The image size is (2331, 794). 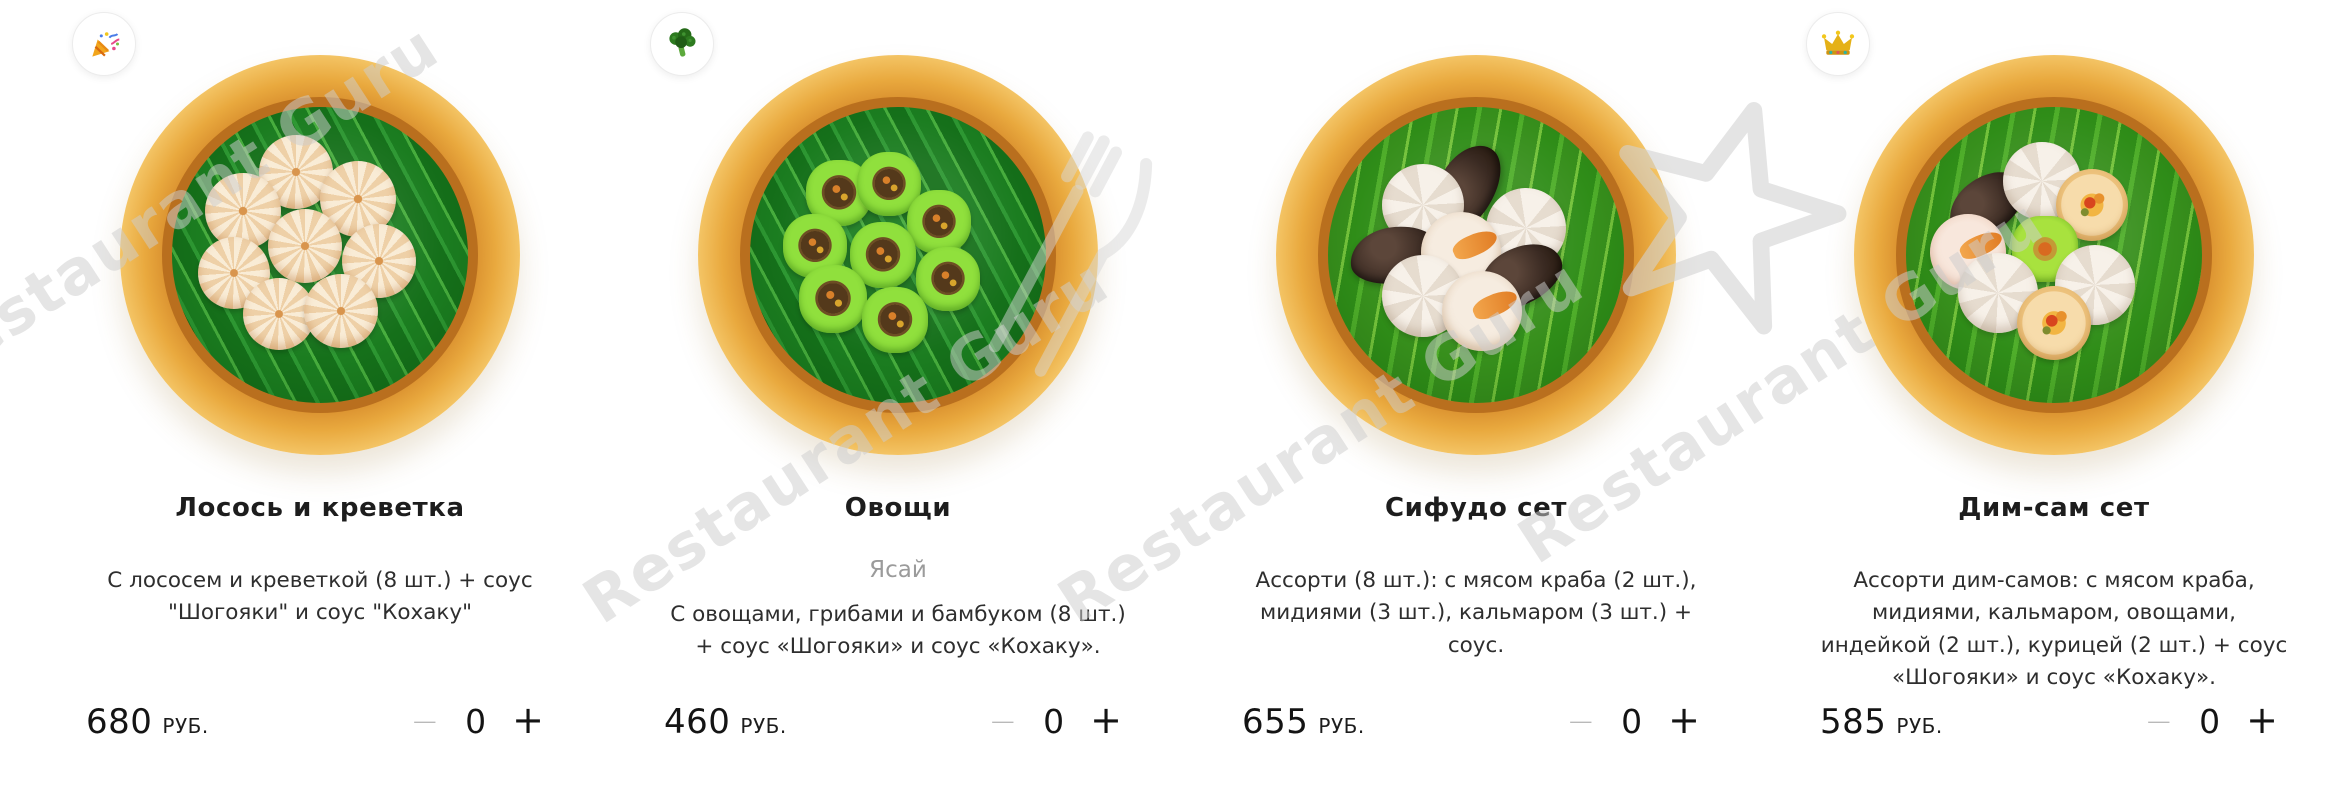 I want to click on item-footer: 680 РУБ. − 0 +, so click(x=315, y=721).